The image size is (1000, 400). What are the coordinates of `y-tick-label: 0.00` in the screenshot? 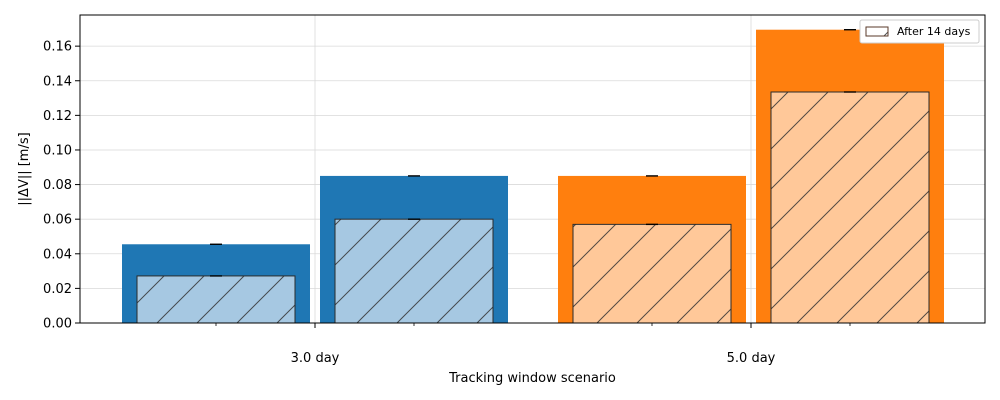 It's located at (57, 324).